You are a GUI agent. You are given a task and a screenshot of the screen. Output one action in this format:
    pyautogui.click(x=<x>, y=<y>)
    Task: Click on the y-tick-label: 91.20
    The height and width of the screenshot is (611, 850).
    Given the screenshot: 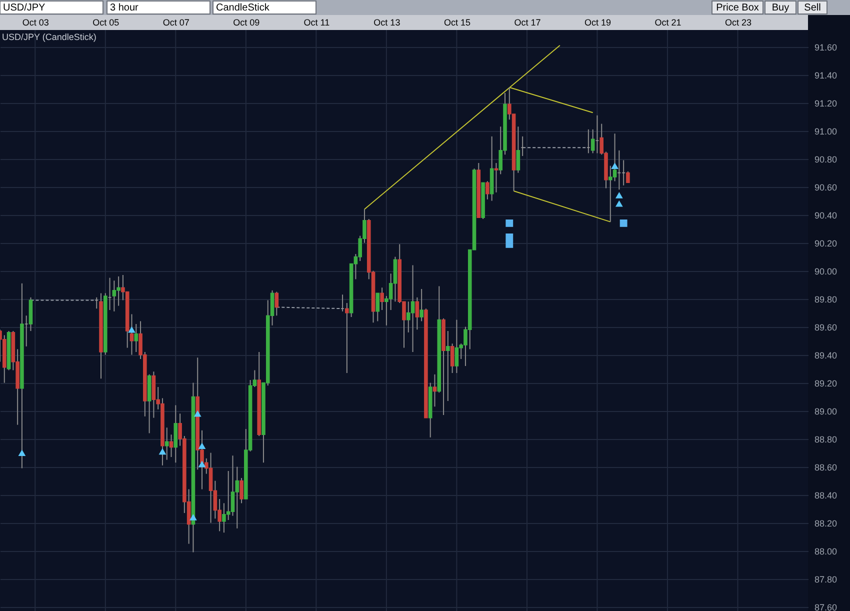 What is the action you would take?
    pyautogui.click(x=826, y=103)
    